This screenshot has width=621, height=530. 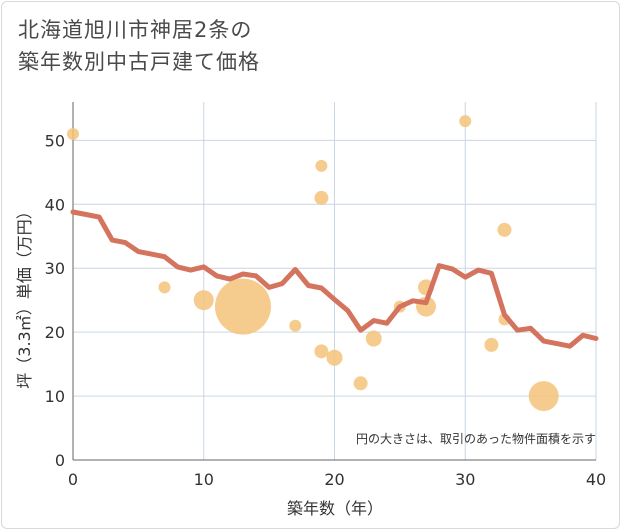 What do you see at coordinates (55, 268) in the screenshot?
I see `y-tick-label: 30` at bounding box center [55, 268].